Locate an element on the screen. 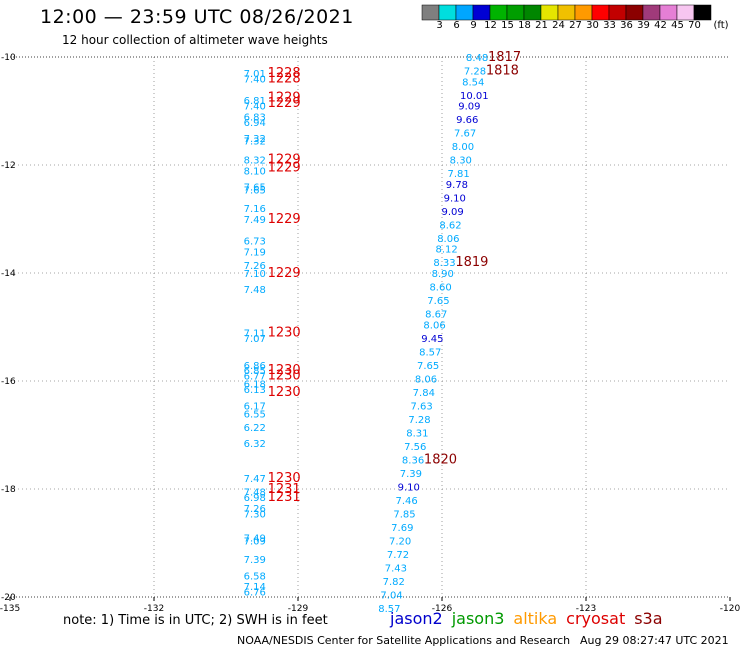 The image size is (740, 650). color-scale-label: 15 is located at coordinates (507, 25).